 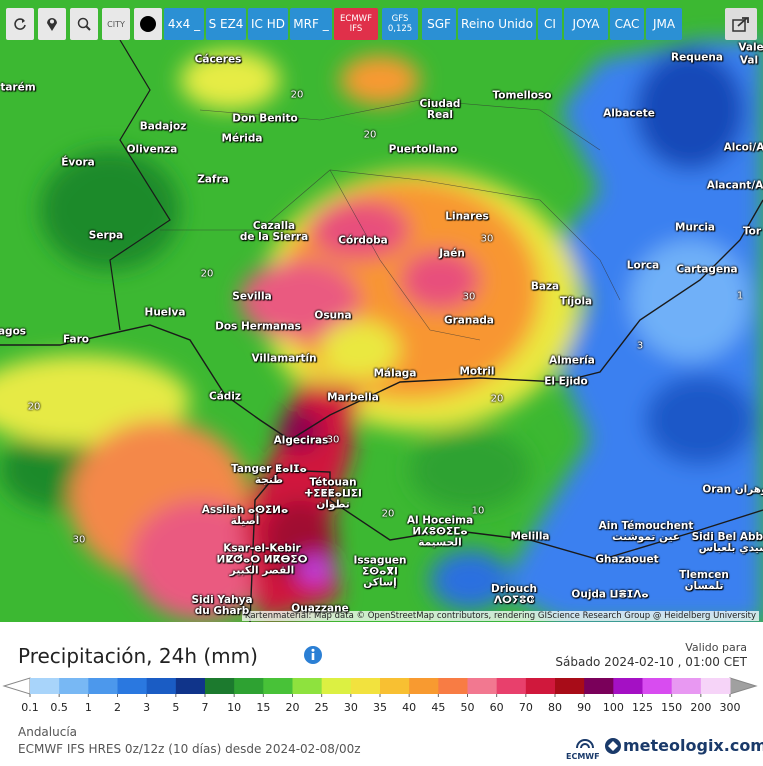 What do you see at coordinates (322, 707) in the screenshot?
I see `legend-label: 25` at bounding box center [322, 707].